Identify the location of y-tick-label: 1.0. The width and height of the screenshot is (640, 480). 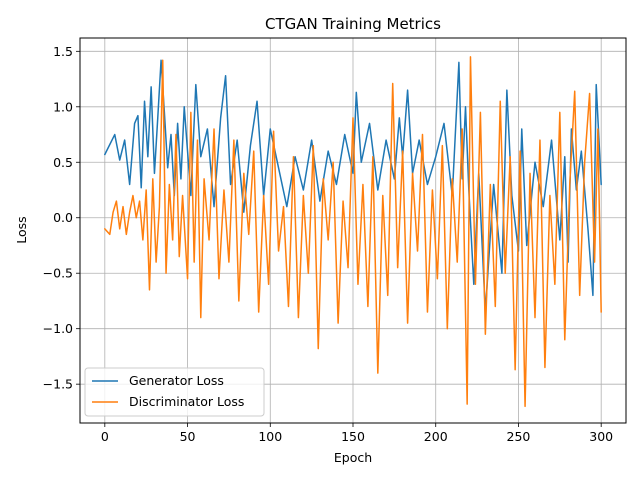
(63, 106).